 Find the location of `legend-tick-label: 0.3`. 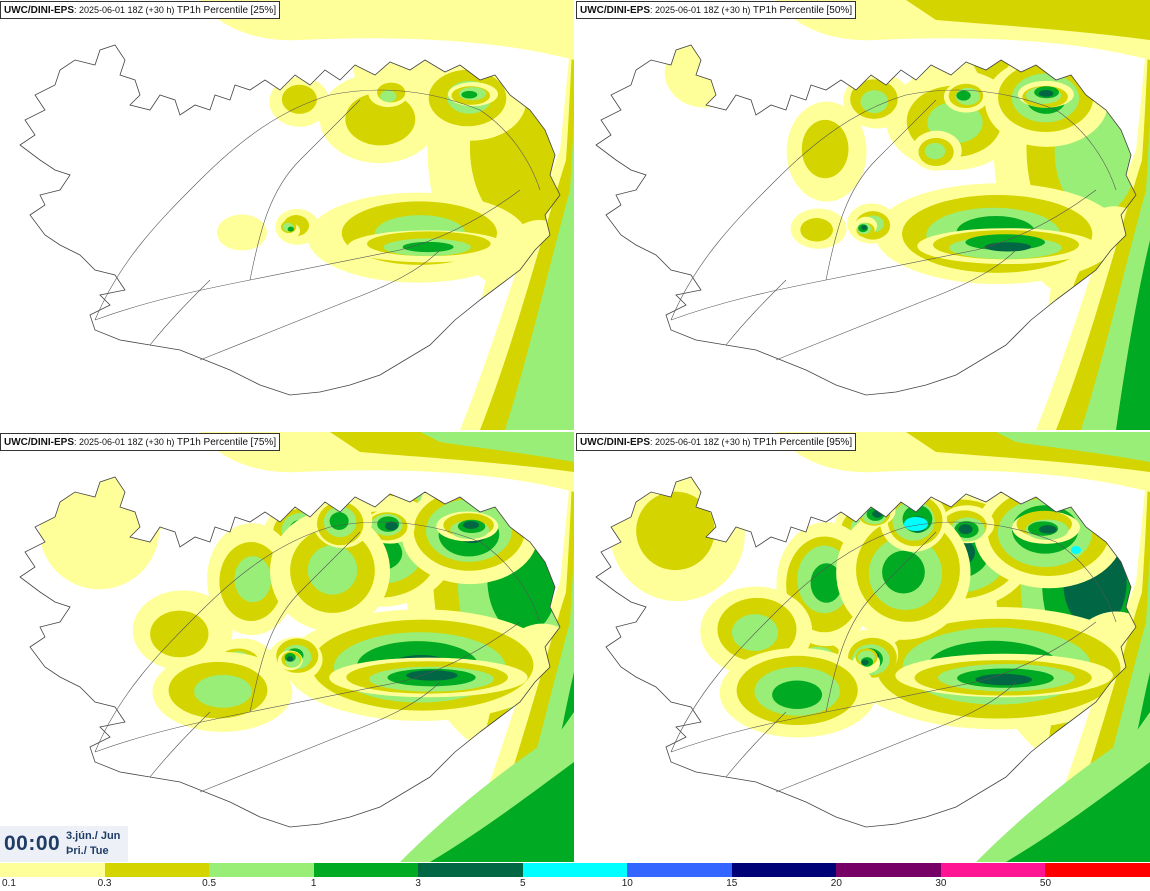

legend-tick-label: 0.3 is located at coordinates (104, 883).